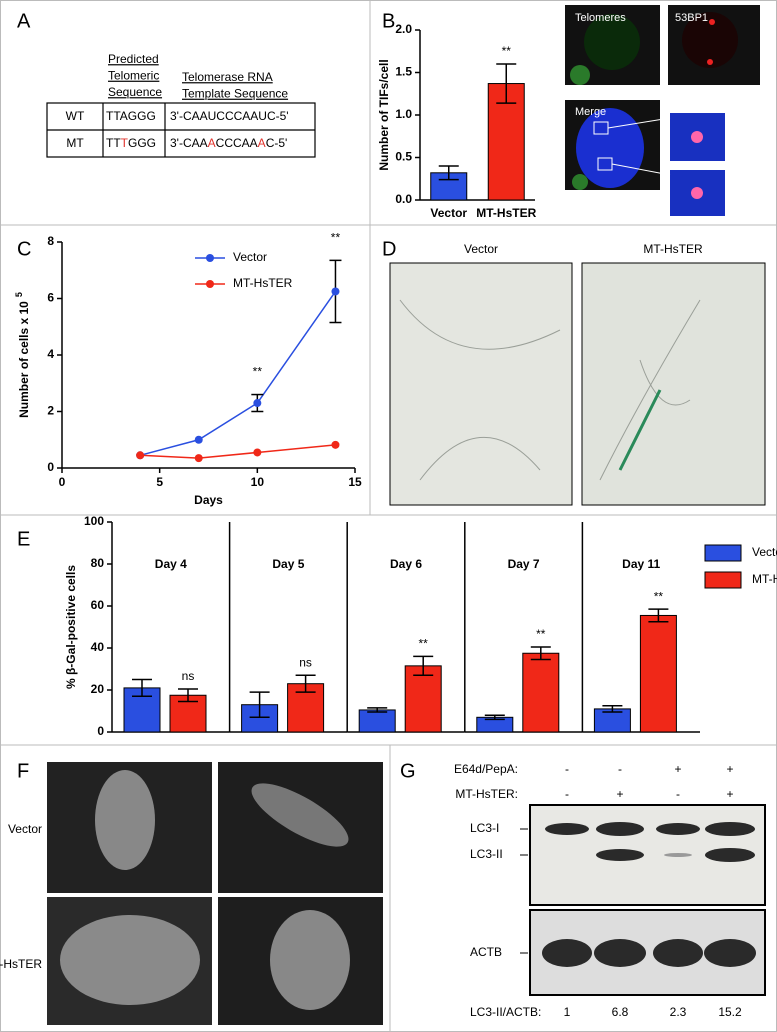 This screenshot has height=1032, width=777. What do you see at coordinates (258, 482) in the screenshot?
I see `x-tick-label: 10` at bounding box center [258, 482].